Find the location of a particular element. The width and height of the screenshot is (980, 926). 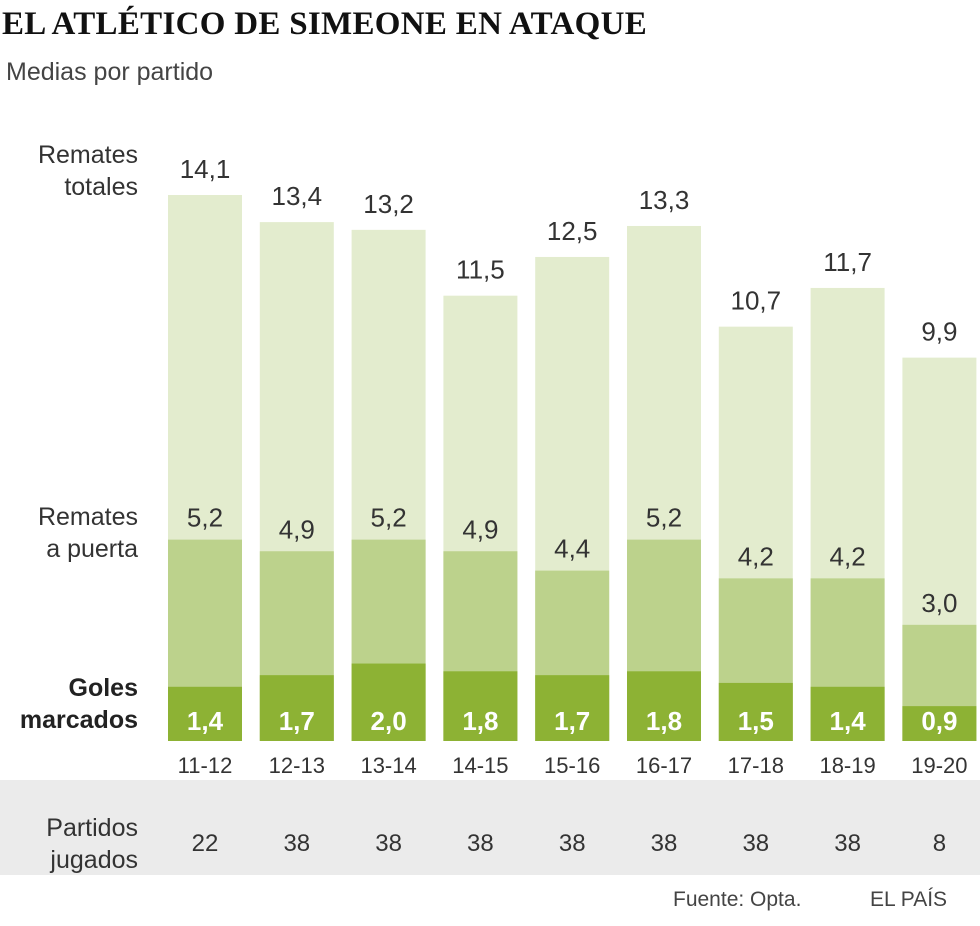

label-total-14-15: 11,5 is located at coordinates (480, 270).